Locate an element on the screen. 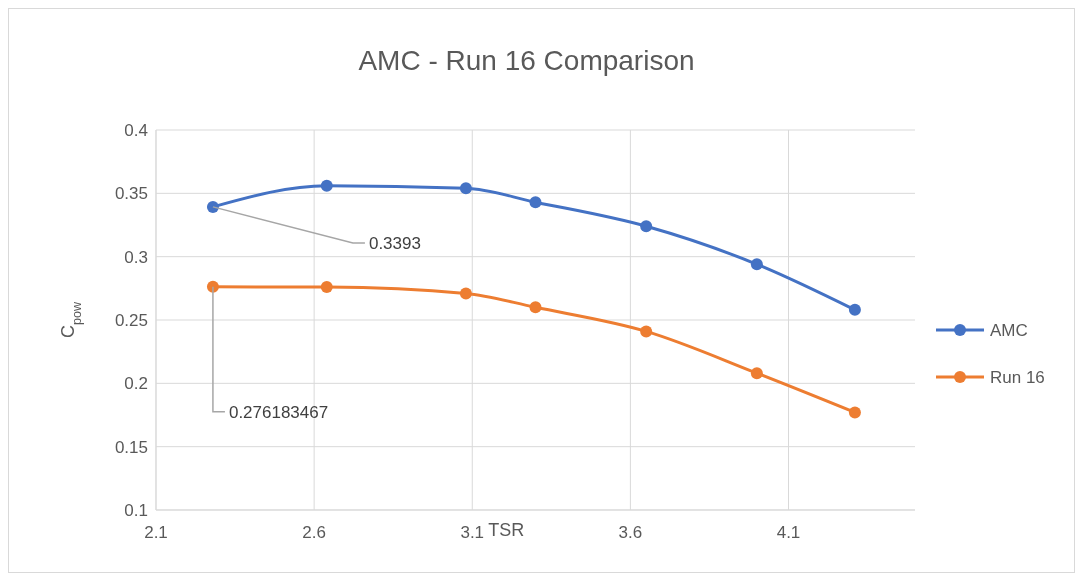  legend-label: Run 16 is located at coordinates (1017, 377).